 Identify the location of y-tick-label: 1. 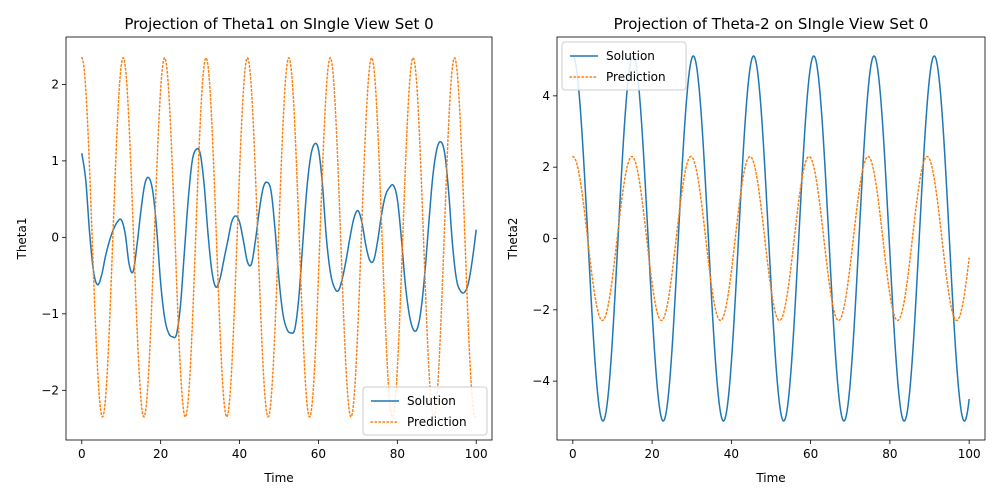
(55, 161).